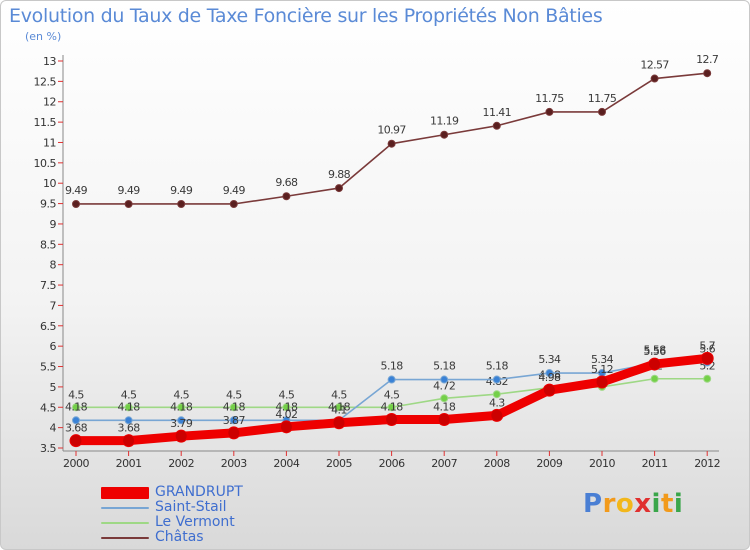 The image size is (750, 550). Describe the element at coordinates (391, 130) in the screenshot. I see `data-label-chatas: 10.97` at that location.